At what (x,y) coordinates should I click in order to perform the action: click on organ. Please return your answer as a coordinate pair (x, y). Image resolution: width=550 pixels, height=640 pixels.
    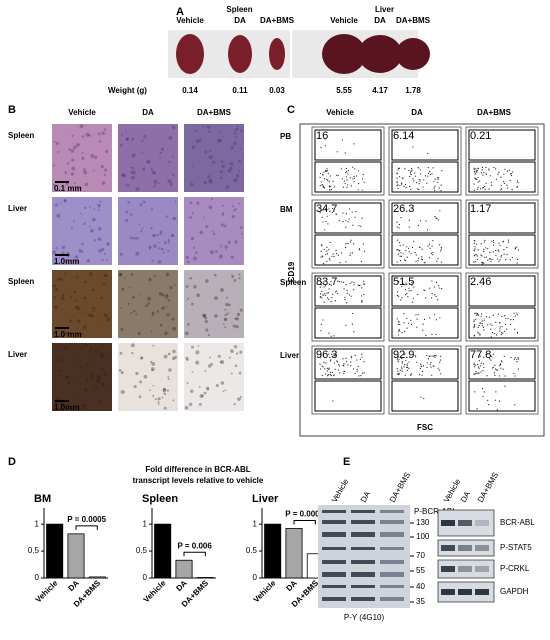
    Looking at the image, I should click on (190, 54).